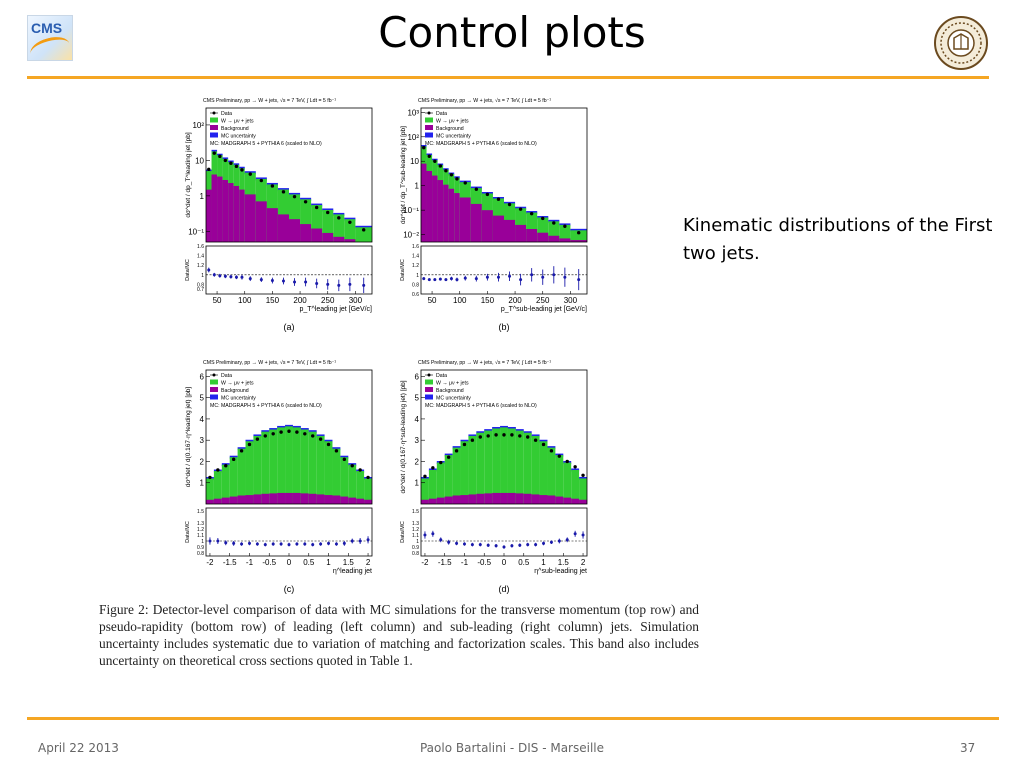 This screenshot has width=1024, height=768. Describe the element at coordinates (417, 186) in the screenshot. I see `y-tick-label: 1` at that location.